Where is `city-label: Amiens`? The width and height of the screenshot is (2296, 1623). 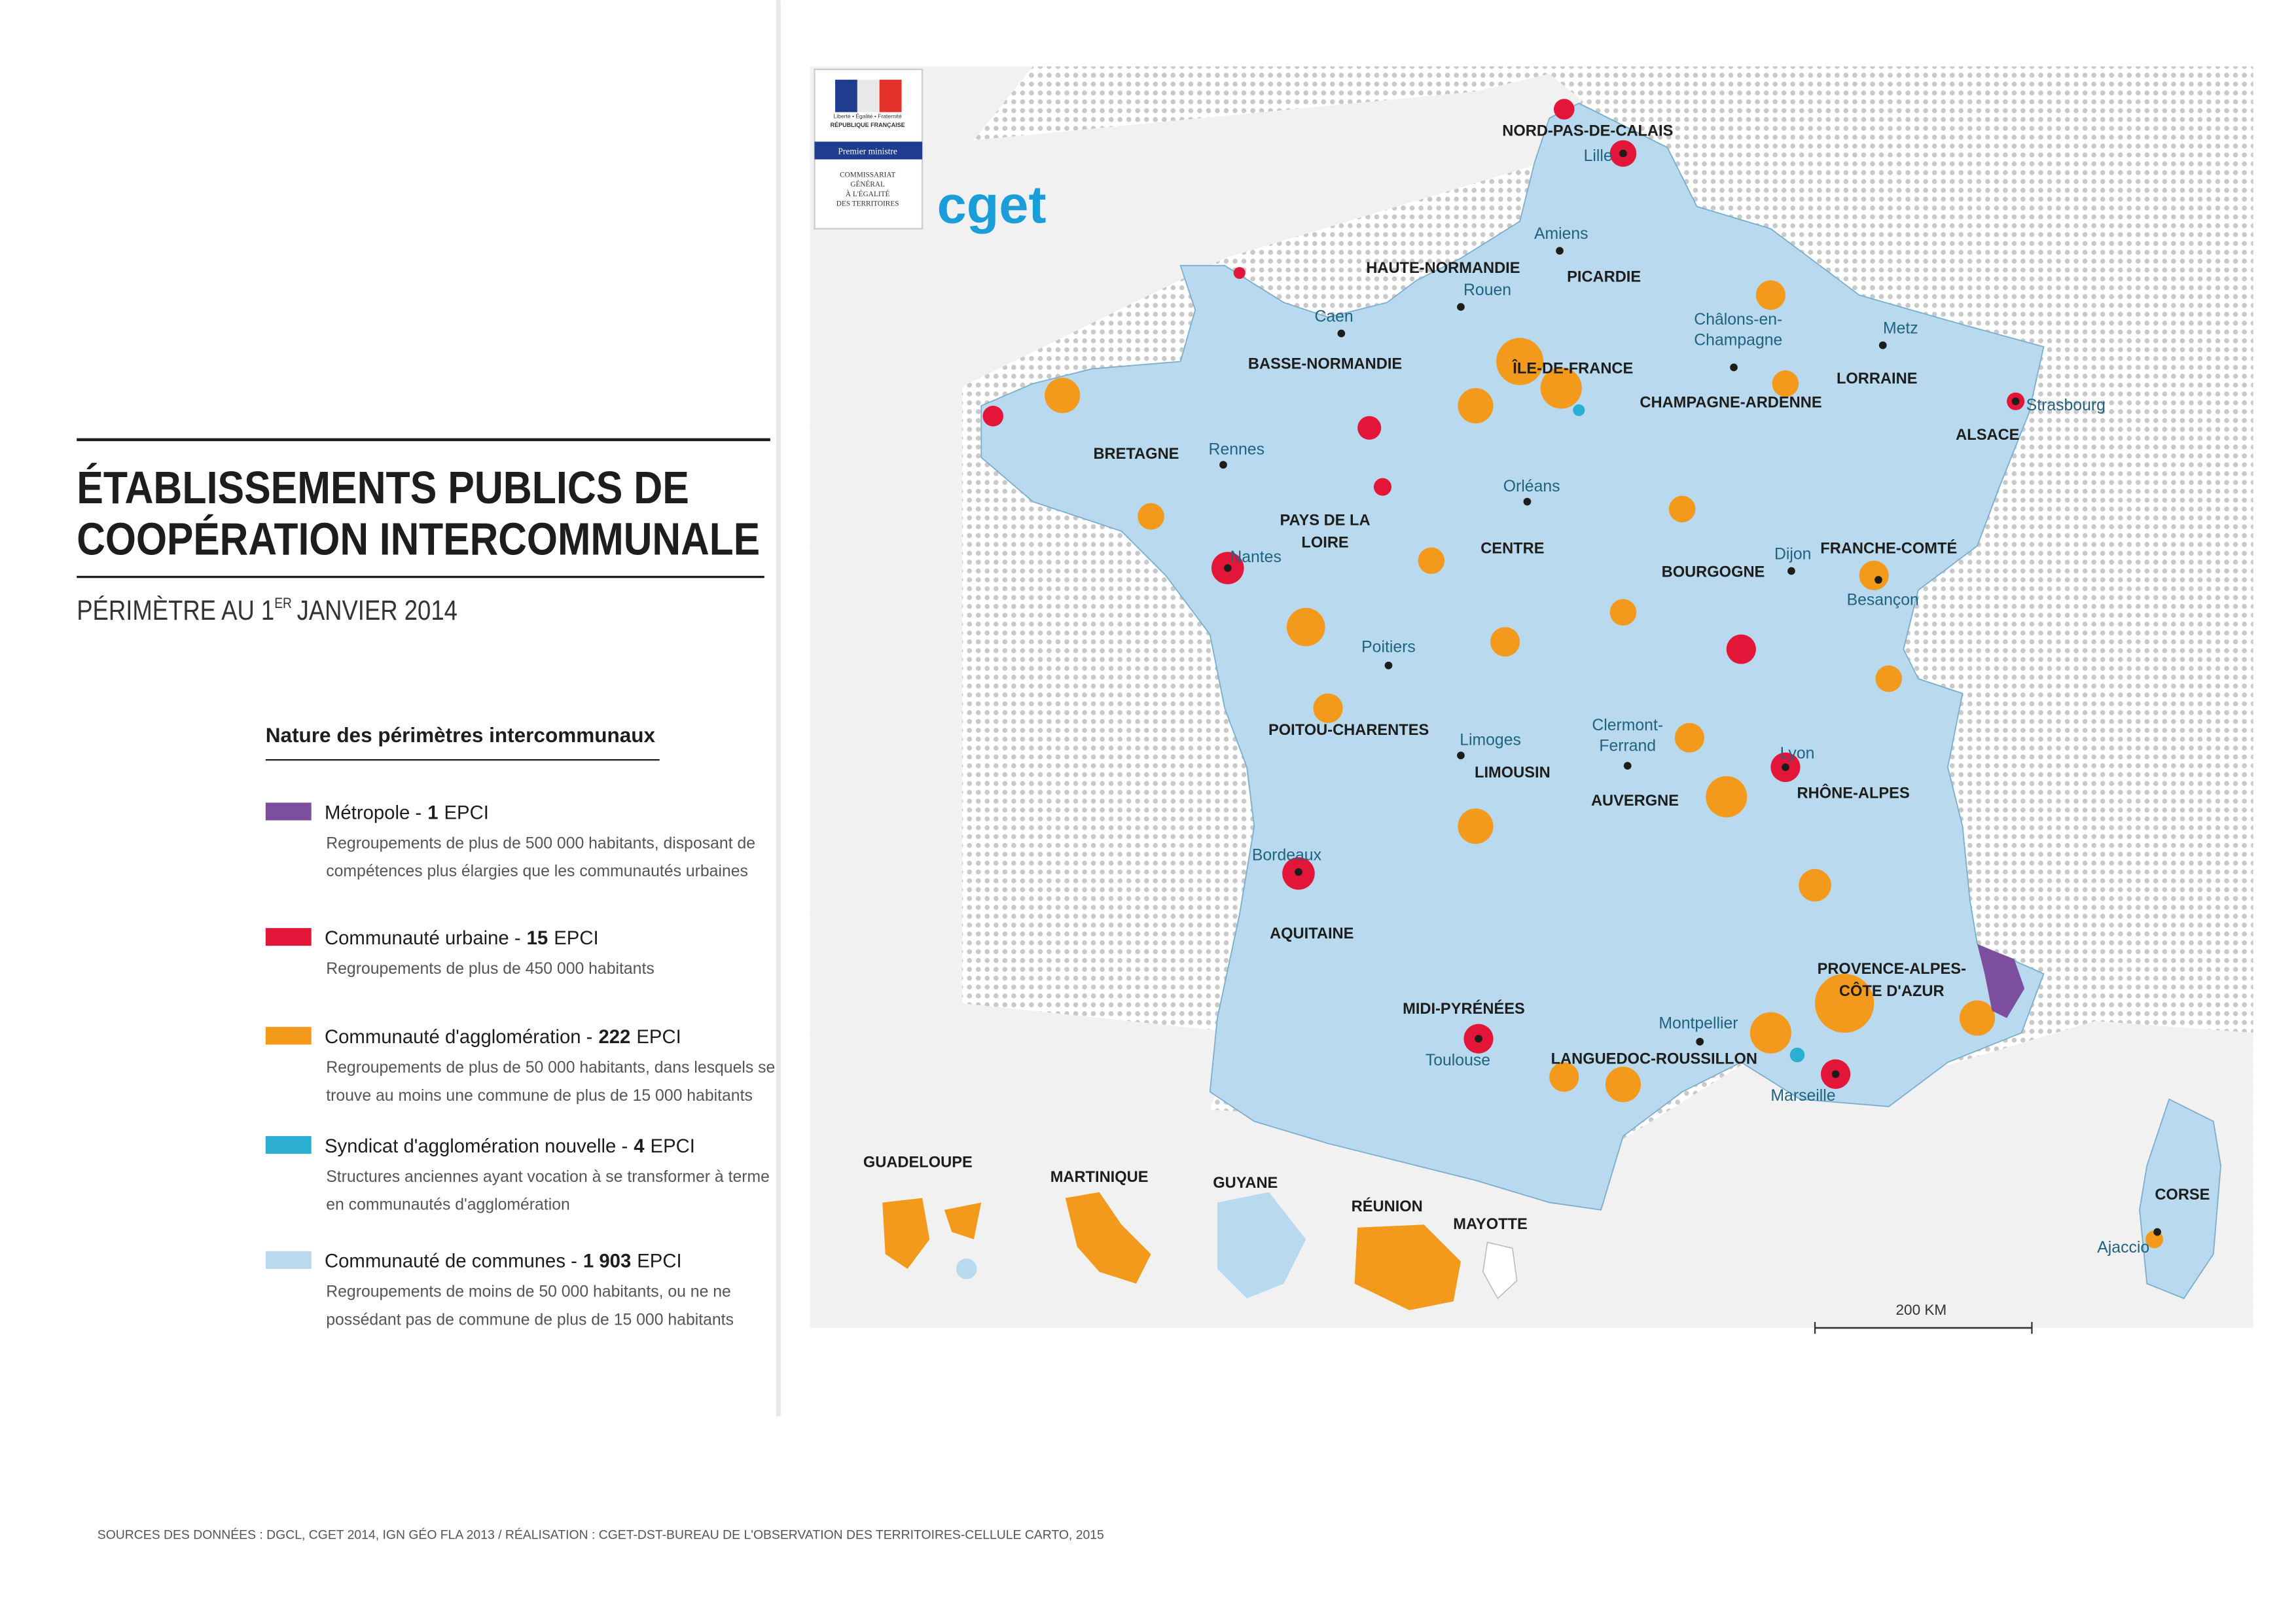
city-label: Amiens is located at coordinates (1561, 234).